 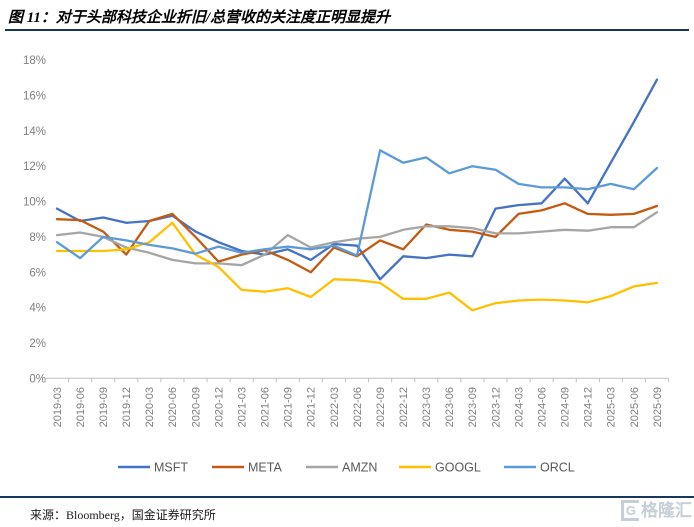 I want to click on x-axis-tick-label: 2023-09, so click(x=473, y=407).